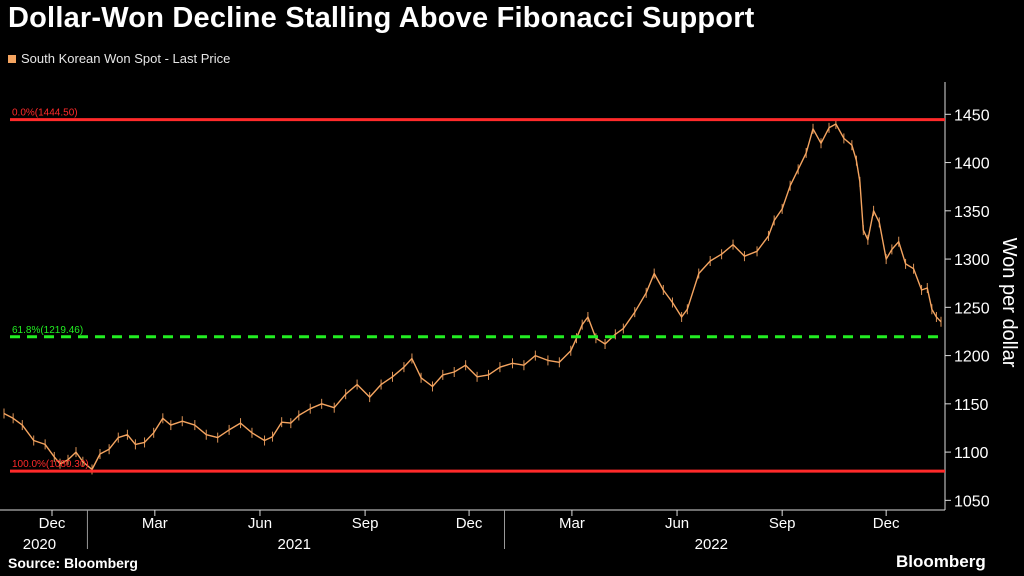  I want to click on year-label: 2022, so click(711, 544).